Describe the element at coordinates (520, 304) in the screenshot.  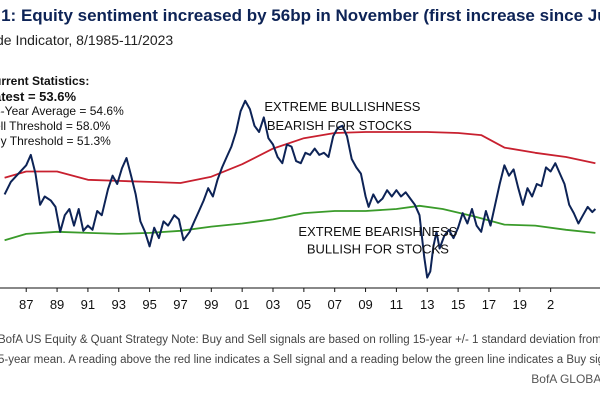
I see `x-tick-label: 19` at that location.